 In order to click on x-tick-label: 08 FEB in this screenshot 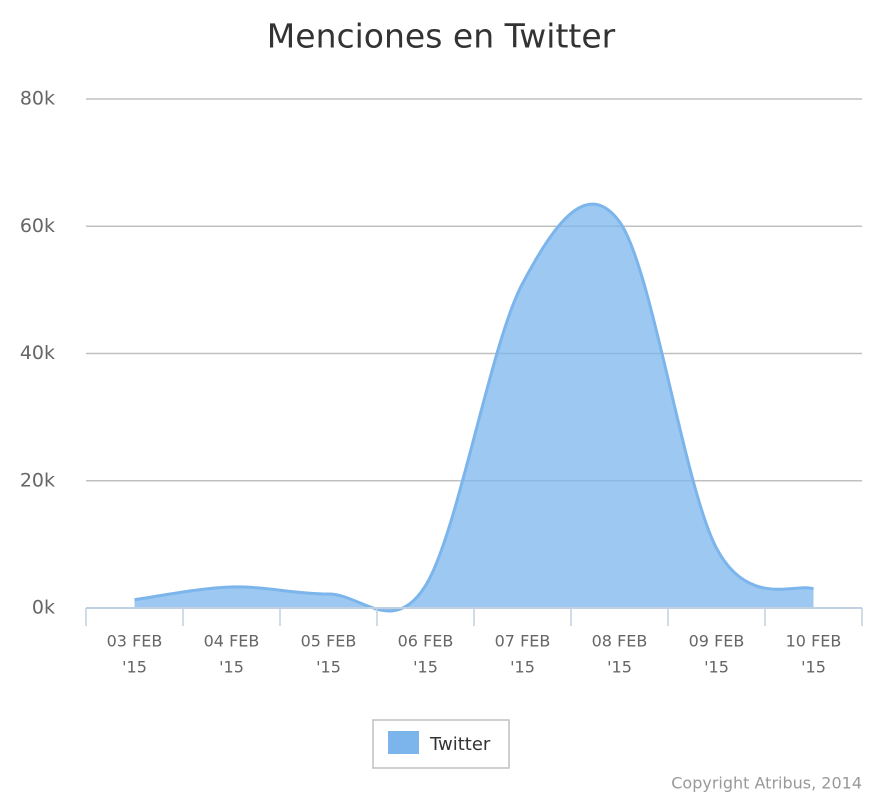, I will do `click(620, 641)`.